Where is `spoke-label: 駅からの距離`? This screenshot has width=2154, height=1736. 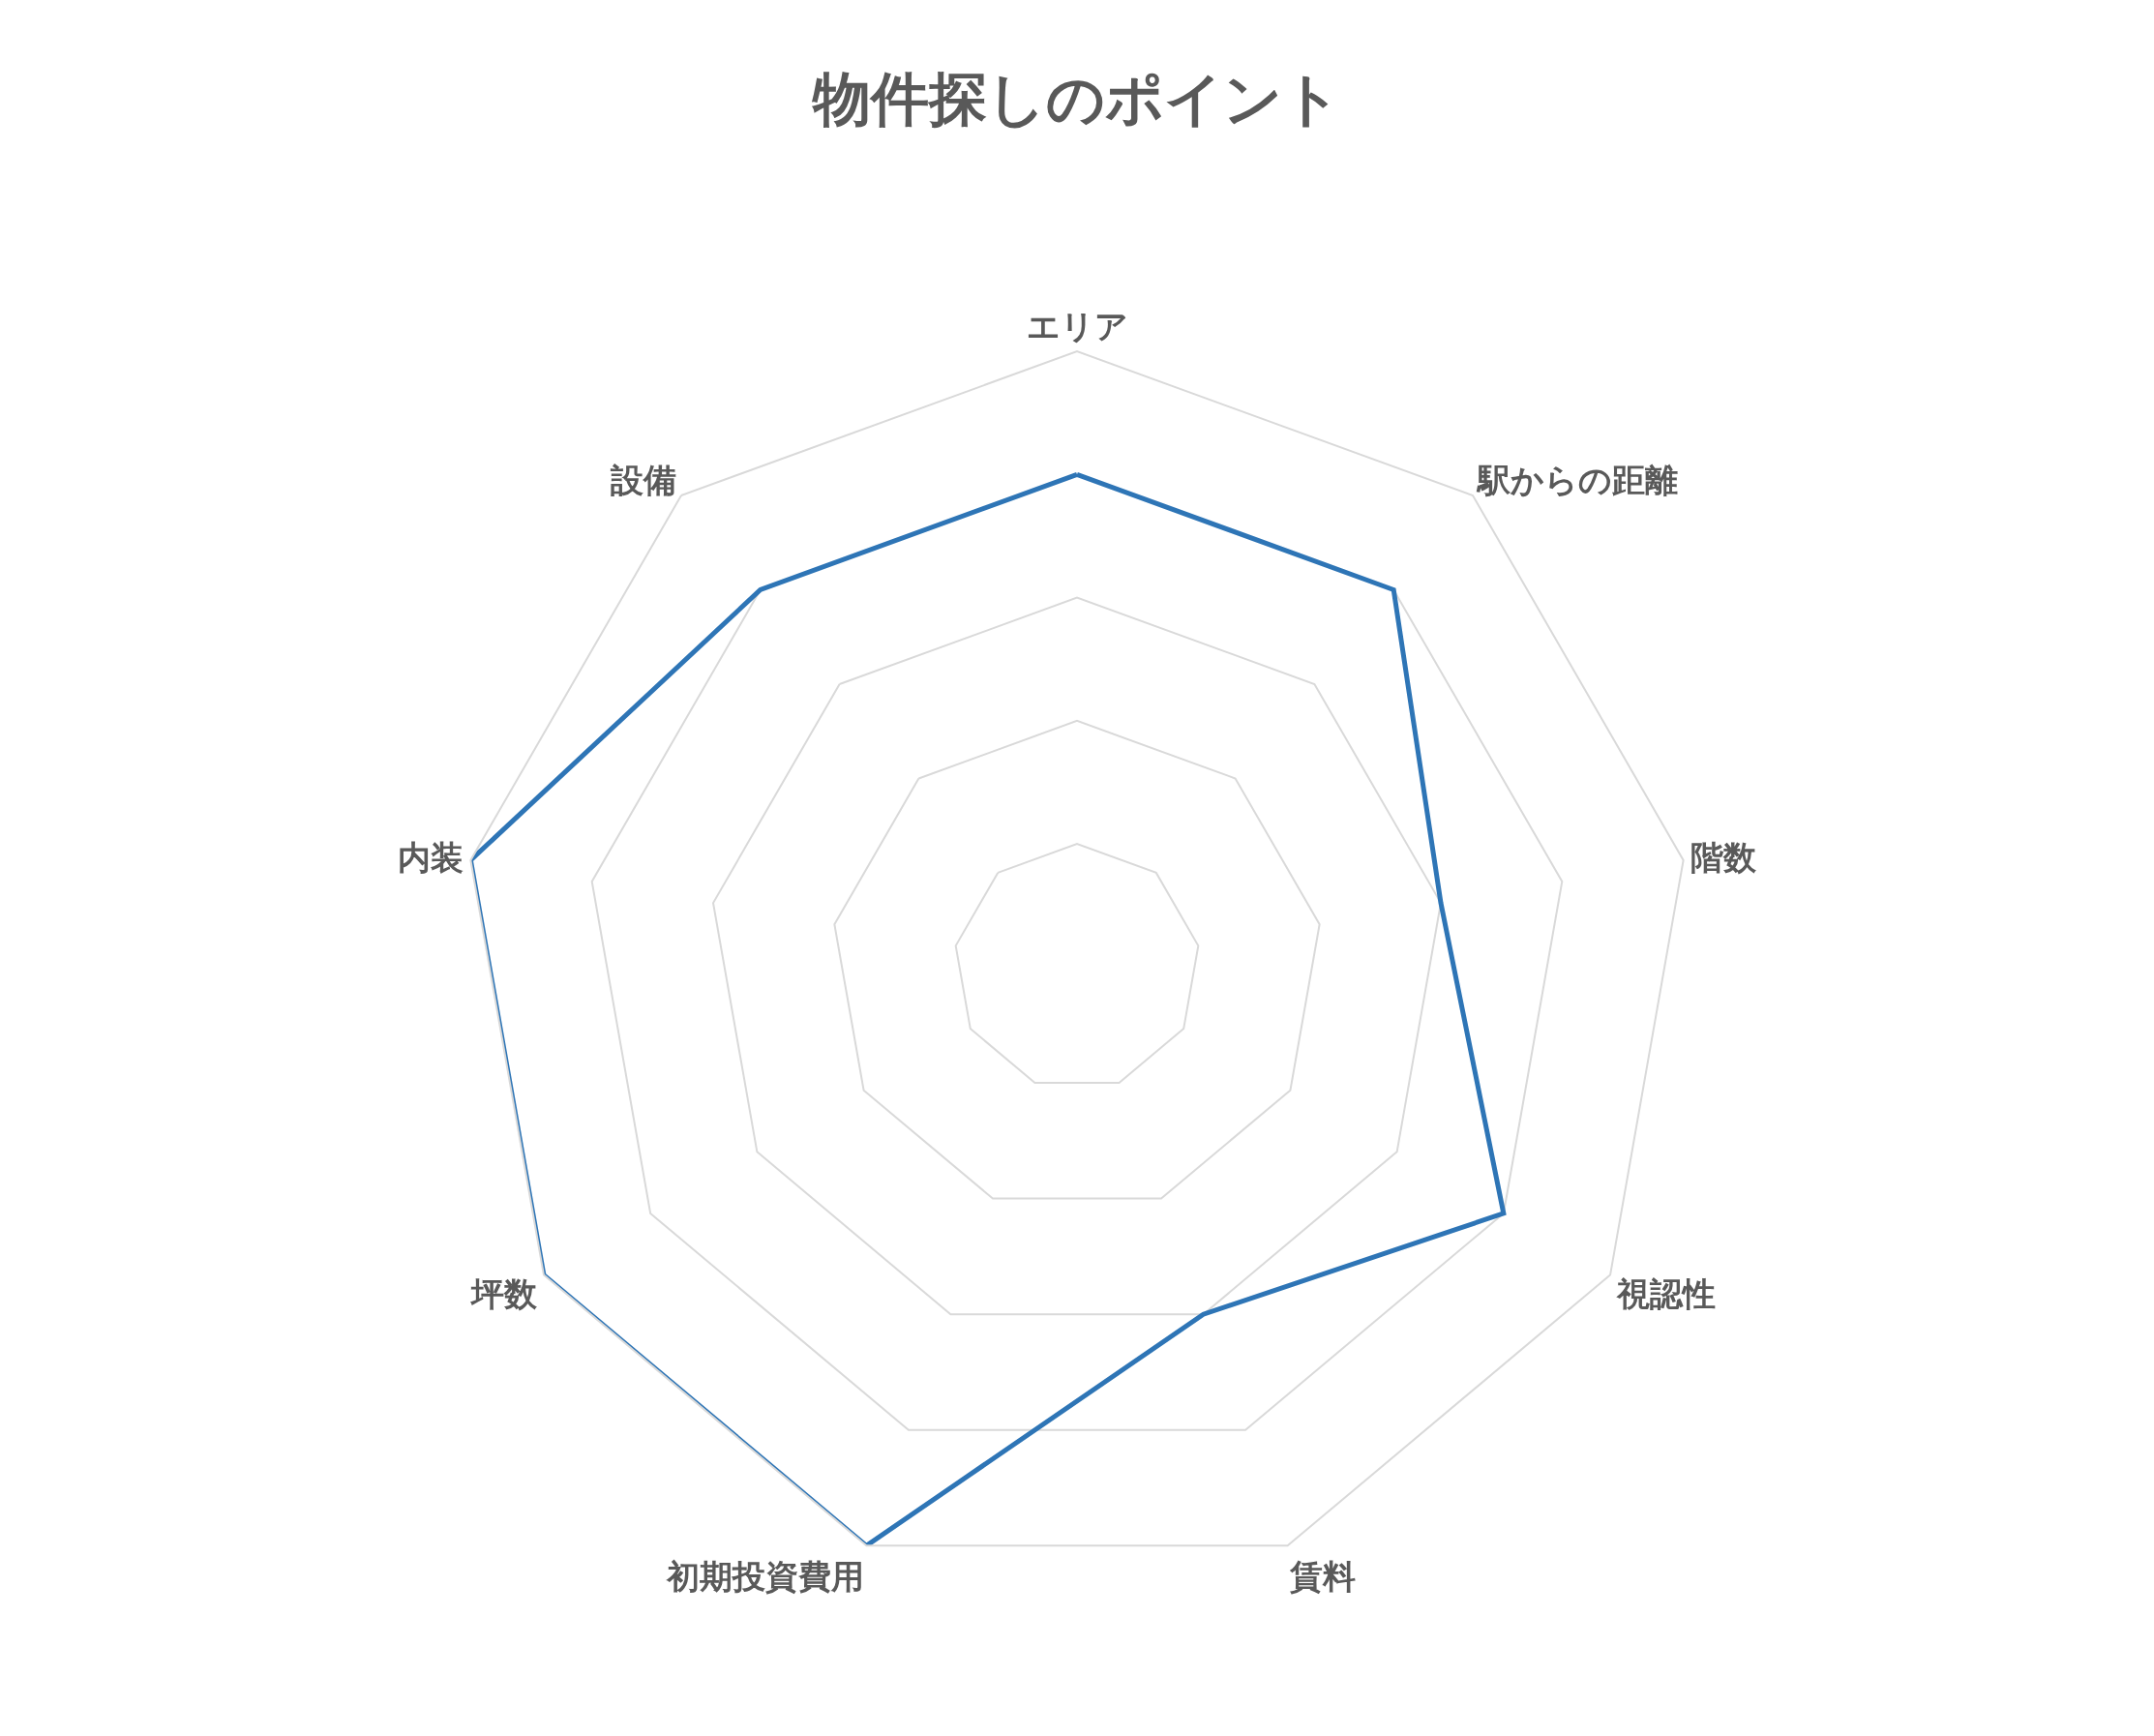
spoke-label: 駅からの距離 is located at coordinates (1577, 480).